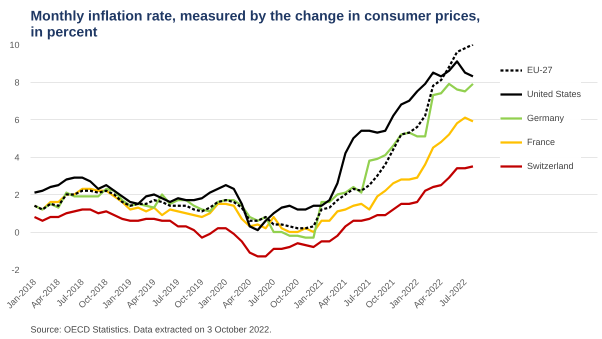  Describe the element at coordinates (545, 118) in the screenshot. I see `legend-label: Germany` at that location.